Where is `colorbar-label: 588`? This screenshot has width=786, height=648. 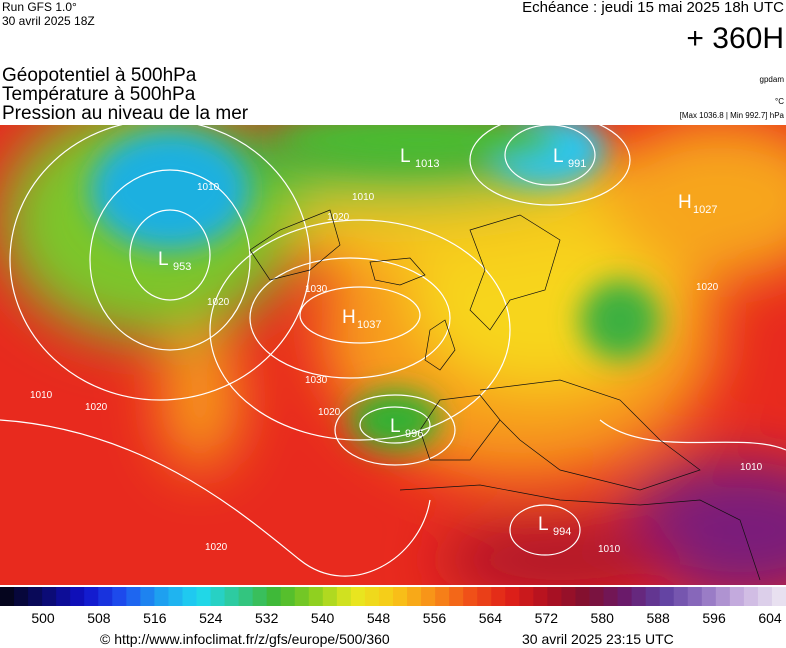 colorbar-label: 588 is located at coordinates (658, 618).